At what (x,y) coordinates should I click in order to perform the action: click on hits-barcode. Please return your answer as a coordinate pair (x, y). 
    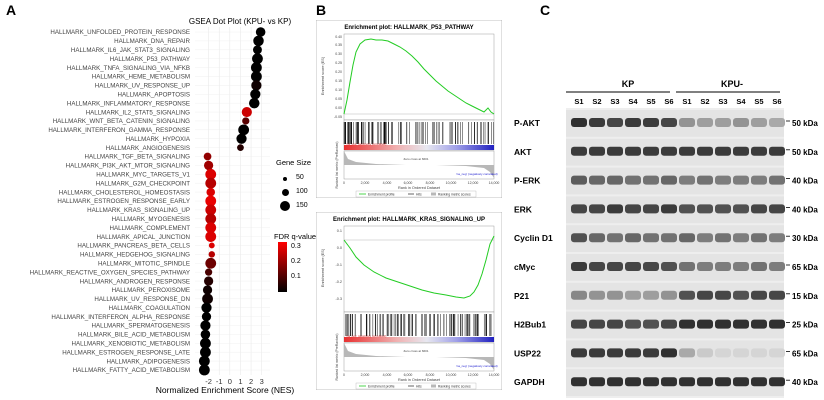
    Looking at the image, I should click on (418, 133).